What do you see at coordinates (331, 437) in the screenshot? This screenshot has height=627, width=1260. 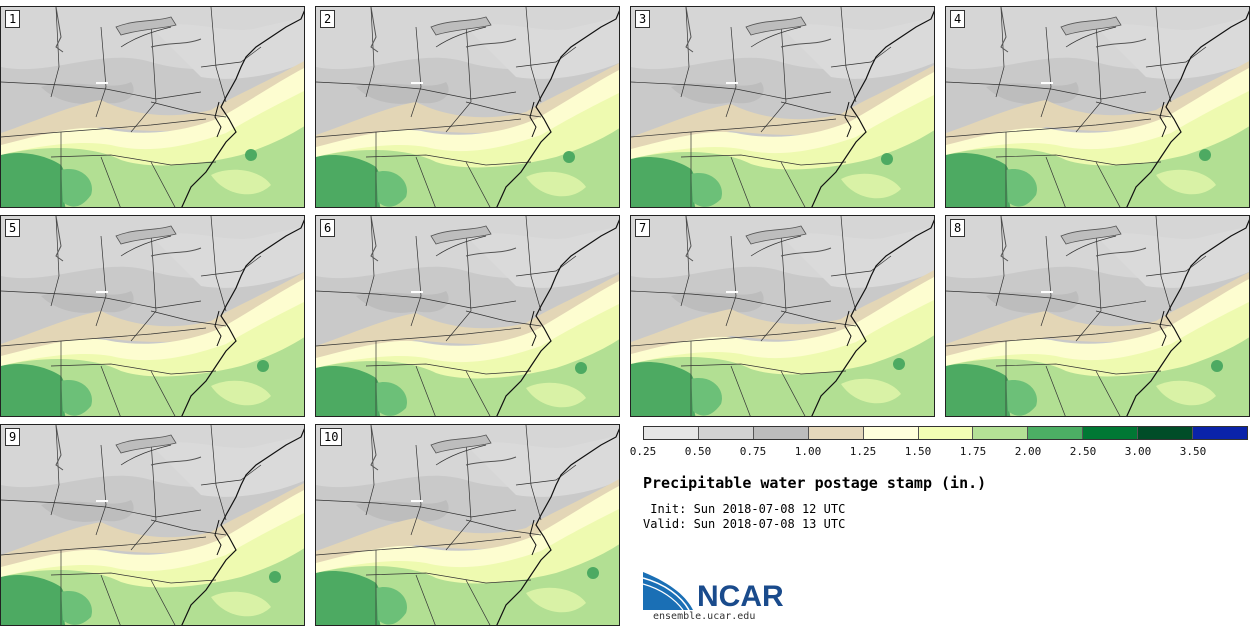 I see `member-number: 10` at bounding box center [331, 437].